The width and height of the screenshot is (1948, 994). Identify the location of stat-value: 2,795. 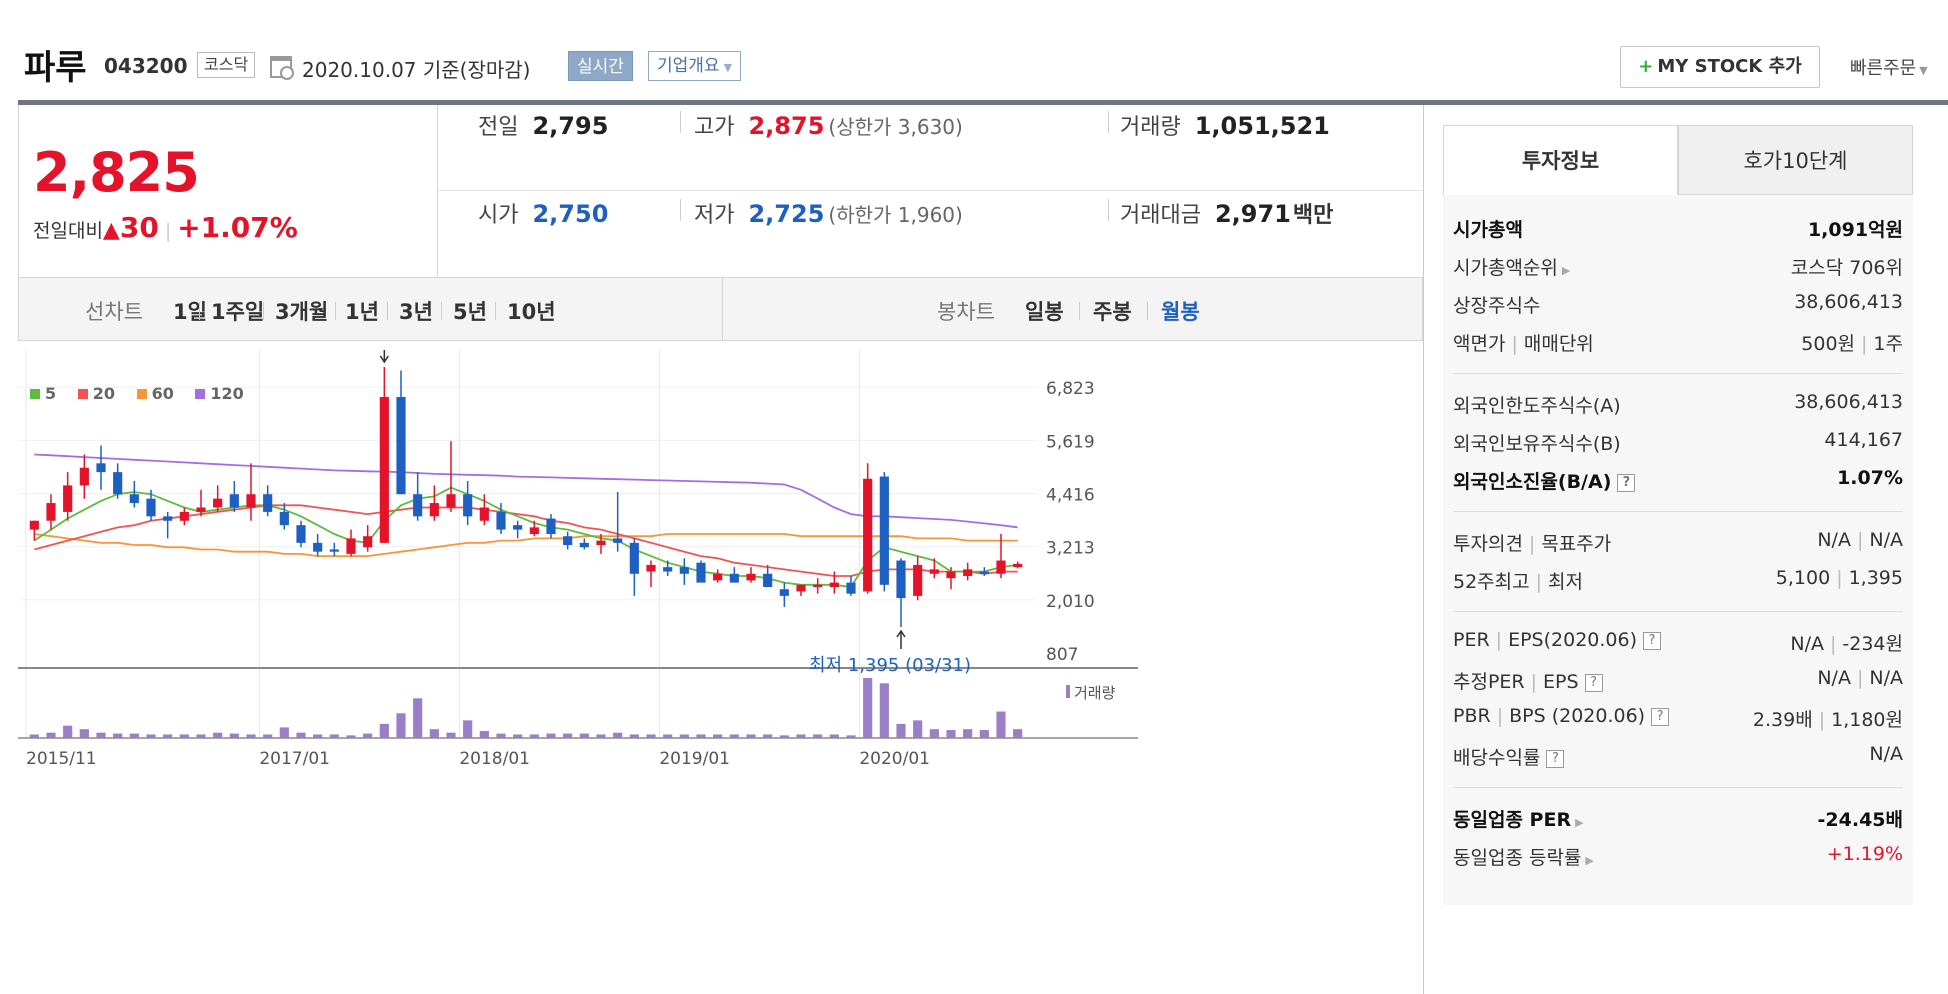
(570, 126).